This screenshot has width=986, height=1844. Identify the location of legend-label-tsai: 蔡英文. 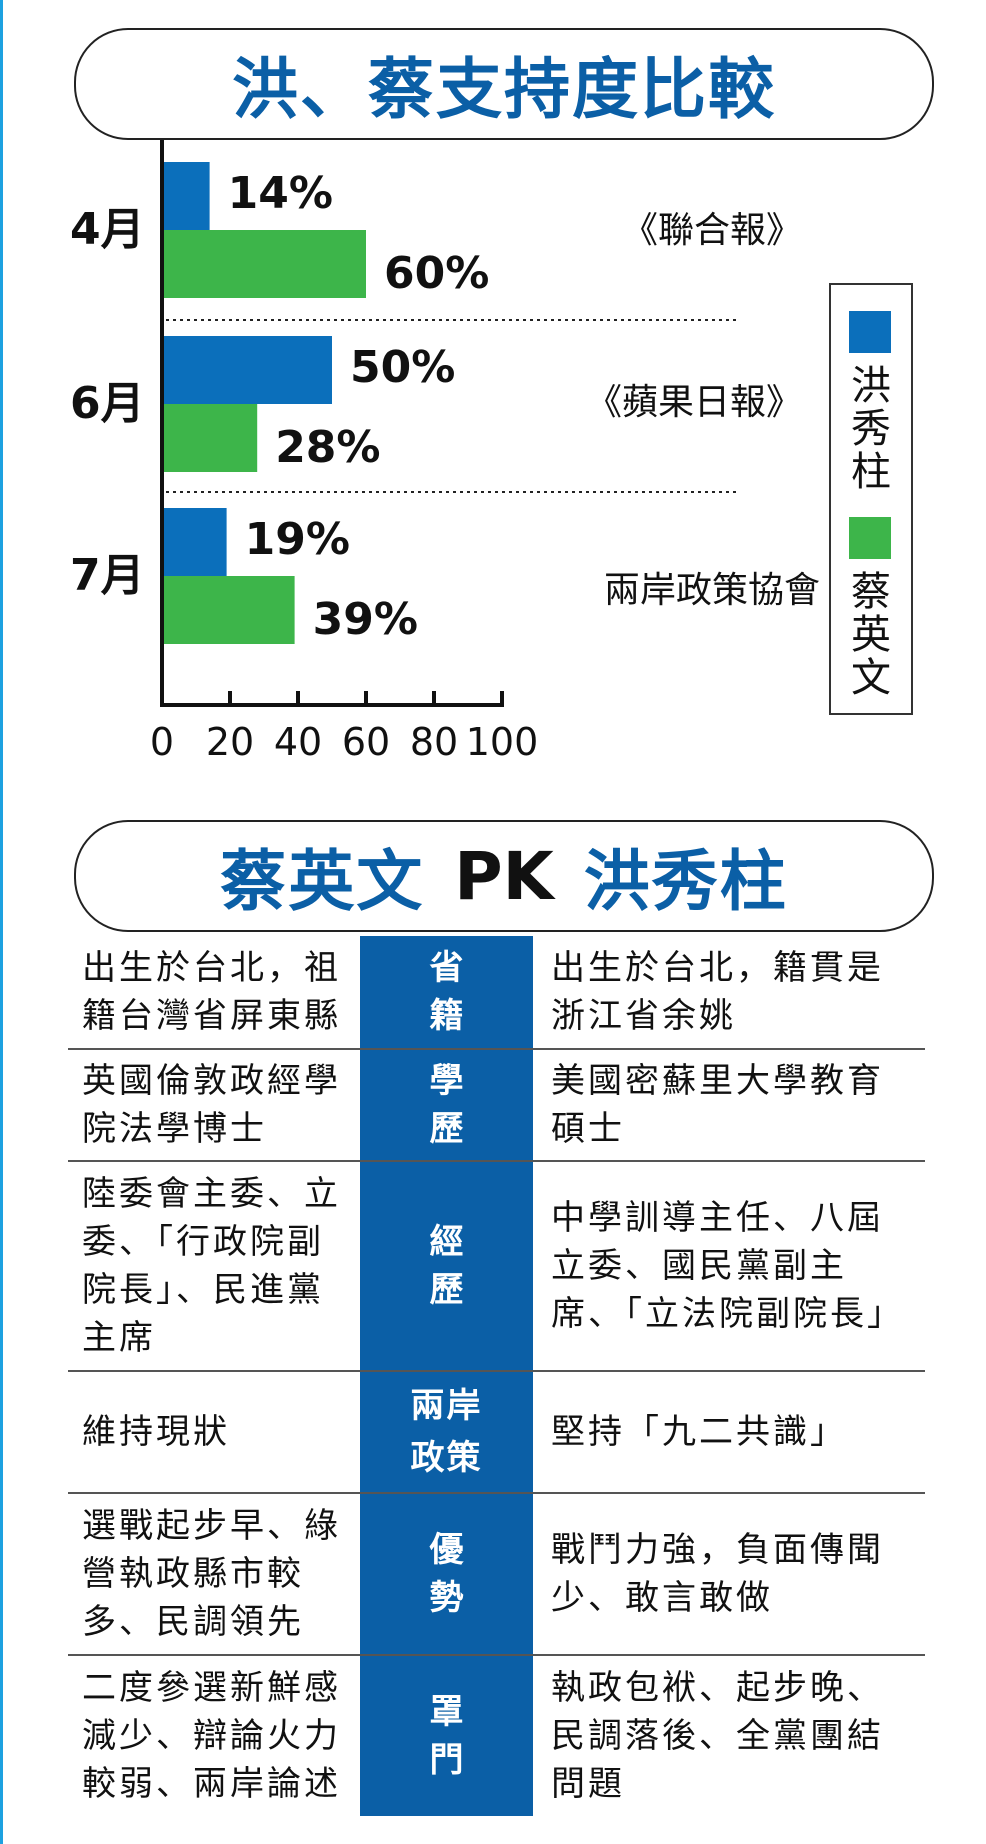
(871, 635).